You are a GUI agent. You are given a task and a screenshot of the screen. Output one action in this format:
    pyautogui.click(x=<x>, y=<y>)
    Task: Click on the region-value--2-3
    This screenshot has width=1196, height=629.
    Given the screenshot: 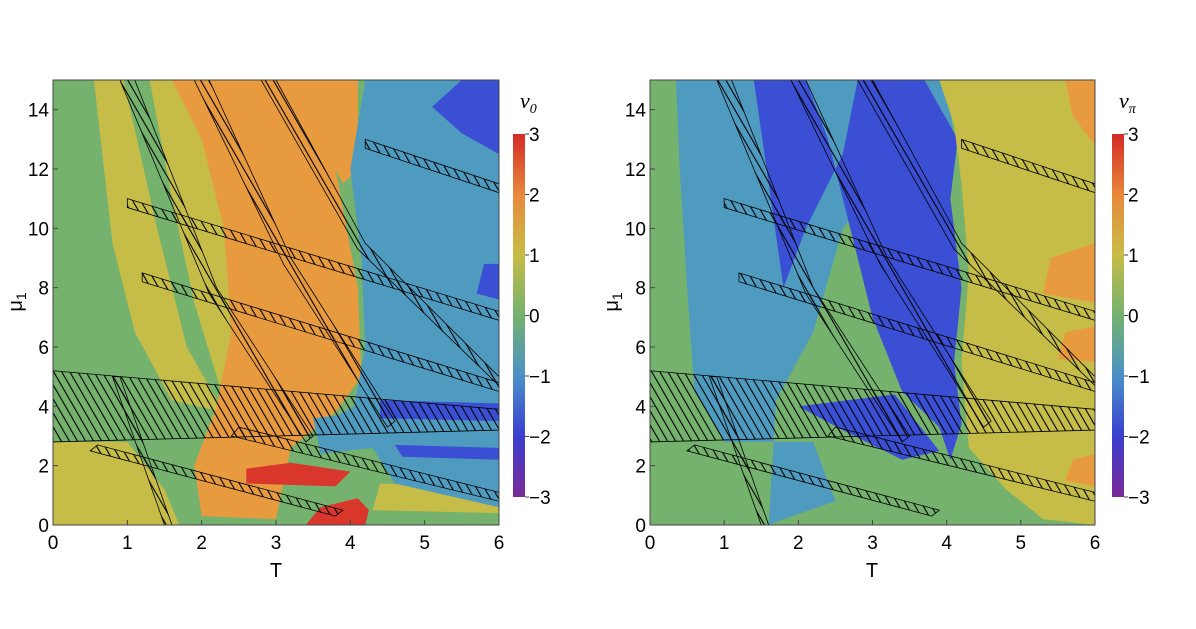 What is the action you would take?
    pyautogui.click(x=857, y=270)
    